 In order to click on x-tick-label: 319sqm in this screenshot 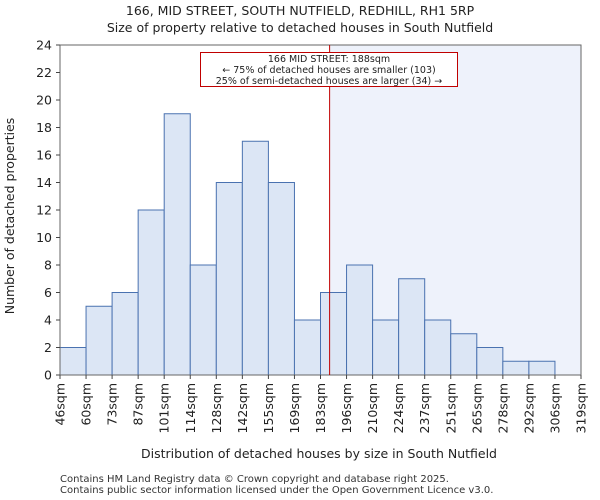, I will do `click(581, 408)`.